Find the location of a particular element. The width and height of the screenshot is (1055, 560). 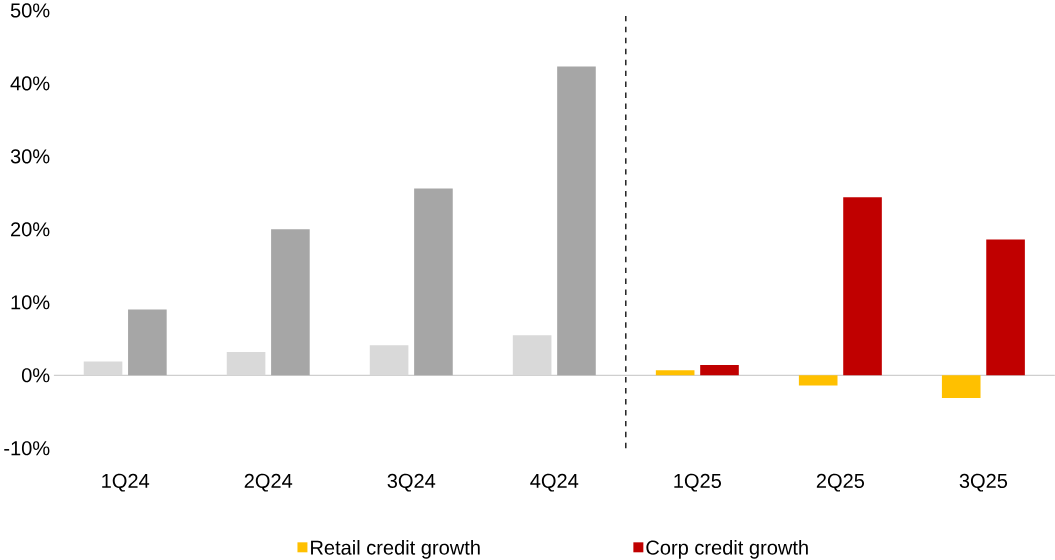

y-tick-label: 30% is located at coordinates (30, 156).